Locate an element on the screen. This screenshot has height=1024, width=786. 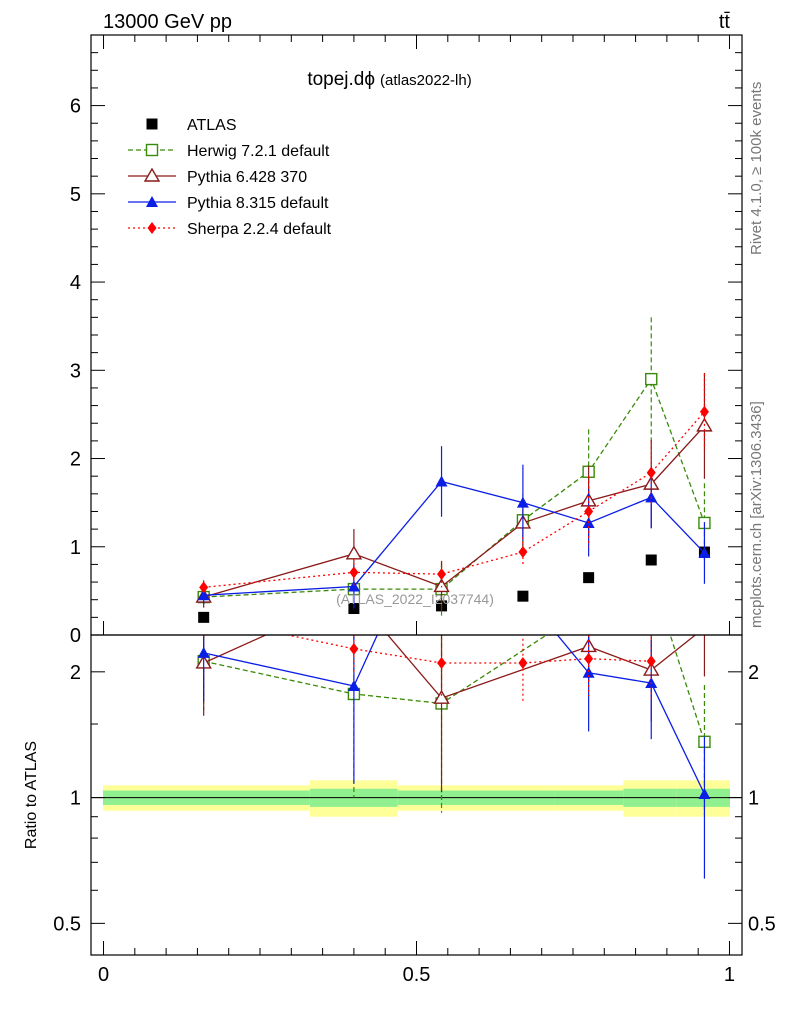
main-ytick-label: 2 is located at coordinates (75, 460).